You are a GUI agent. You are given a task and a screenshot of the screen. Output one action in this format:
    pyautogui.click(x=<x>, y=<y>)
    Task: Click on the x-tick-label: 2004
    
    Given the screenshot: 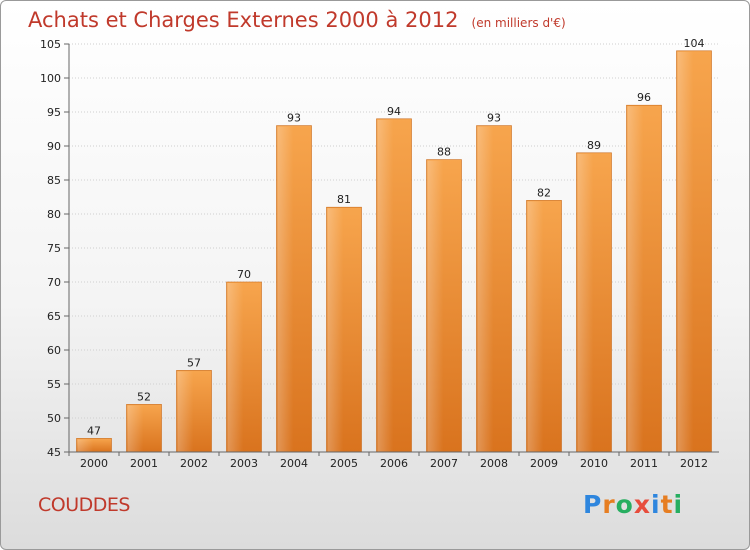 What is the action you would take?
    pyautogui.click(x=294, y=463)
    